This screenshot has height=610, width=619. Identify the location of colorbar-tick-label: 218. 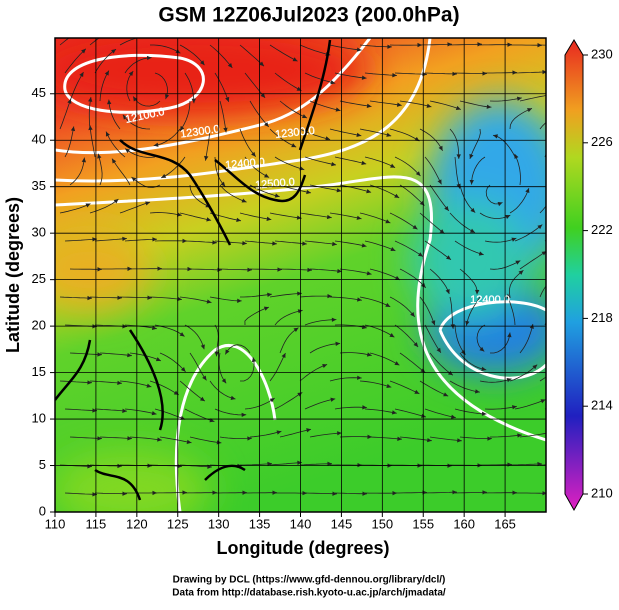
(602, 317).